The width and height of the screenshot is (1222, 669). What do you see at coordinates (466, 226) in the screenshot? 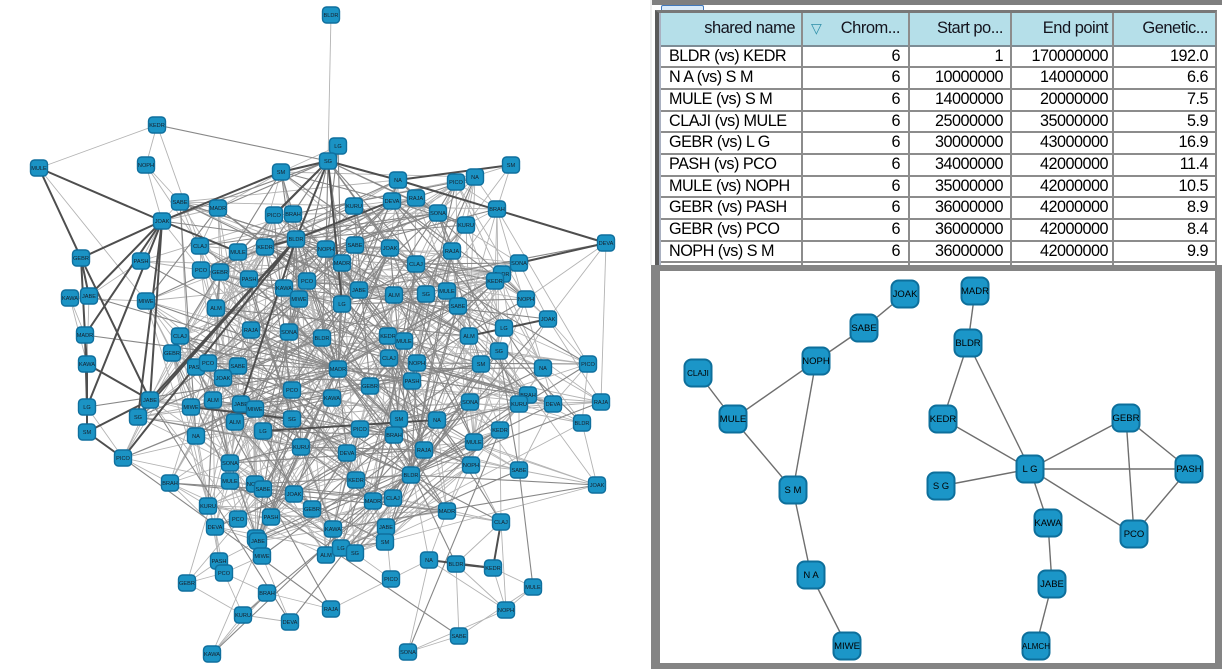
I see `svg-text: KURU` at bounding box center [466, 226].